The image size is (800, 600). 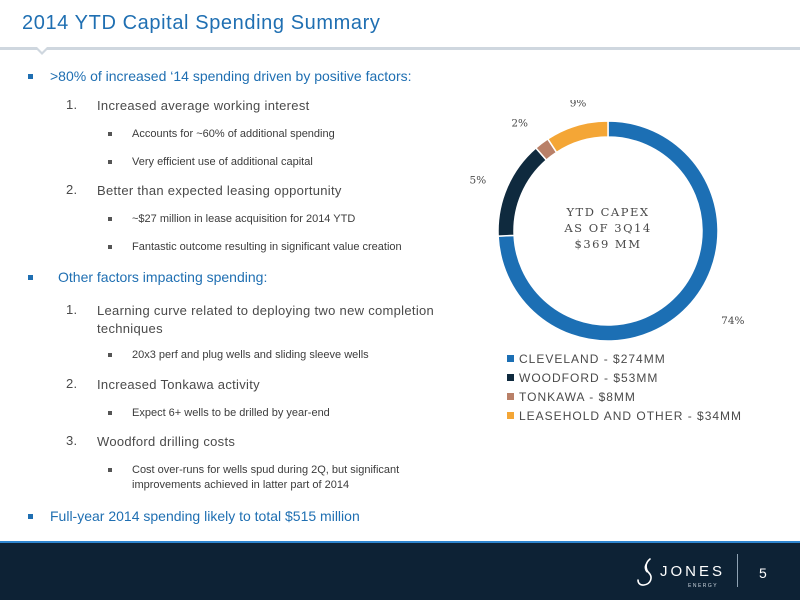 I want to click on bullet-text: Other factors impacting spending:, so click(x=163, y=277).